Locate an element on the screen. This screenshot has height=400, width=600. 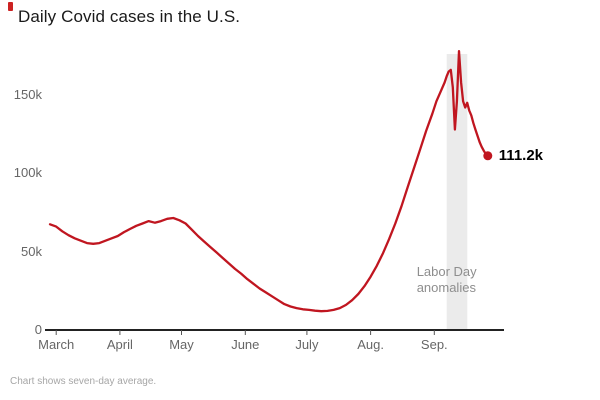
x-tick-label: Sep. is located at coordinates (434, 344).